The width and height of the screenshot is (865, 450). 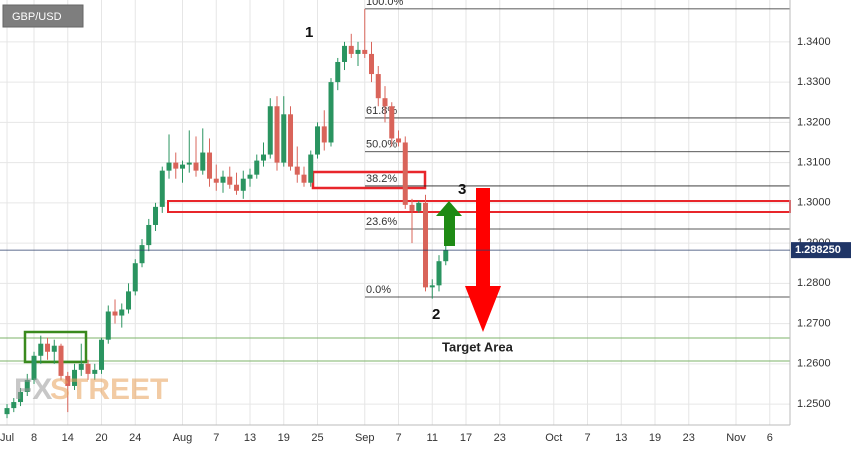 What do you see at coordinates (483, 260) in the screenshot?
I see `down-arrow` at bounding box center [483, 260].